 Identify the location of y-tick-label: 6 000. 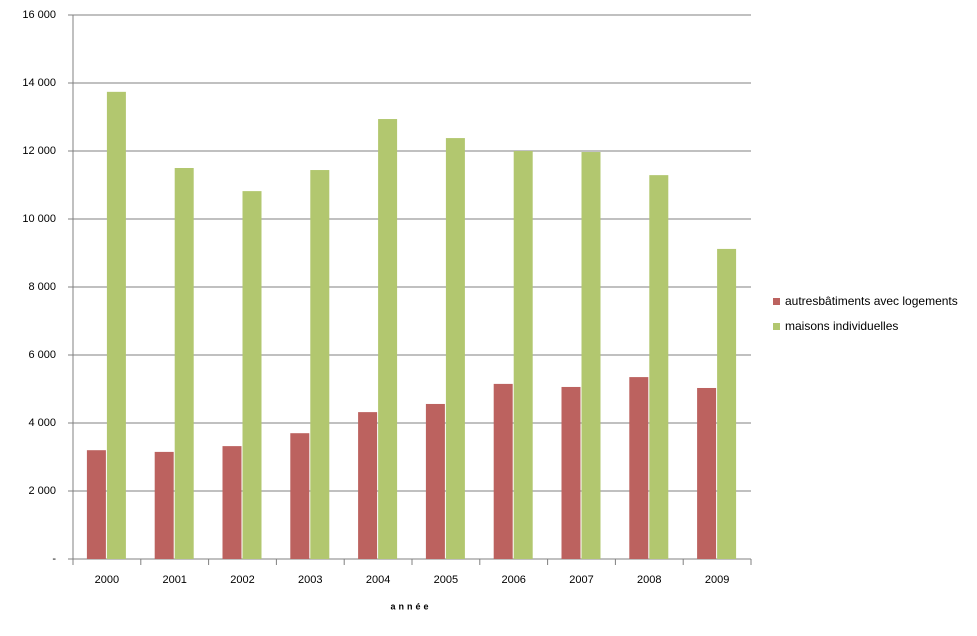
(42, 355).